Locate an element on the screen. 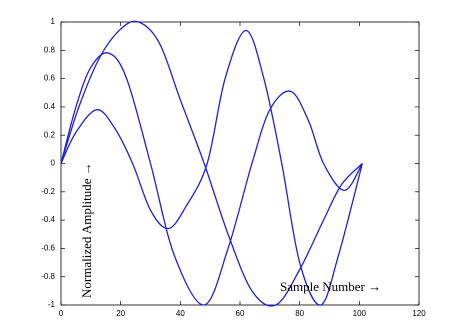  y-tick-label: 0.4 is located at coordinates (50, 106).